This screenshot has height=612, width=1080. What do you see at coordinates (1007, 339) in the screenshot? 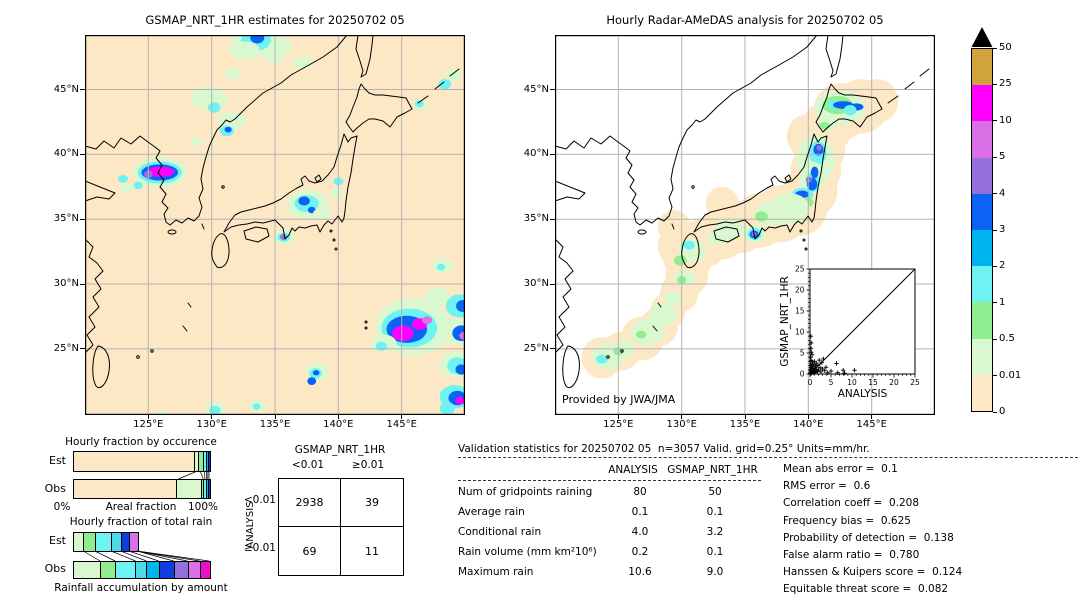
I see `colorbar-tick-label: 0.5` at bounding box center [1007, 339].